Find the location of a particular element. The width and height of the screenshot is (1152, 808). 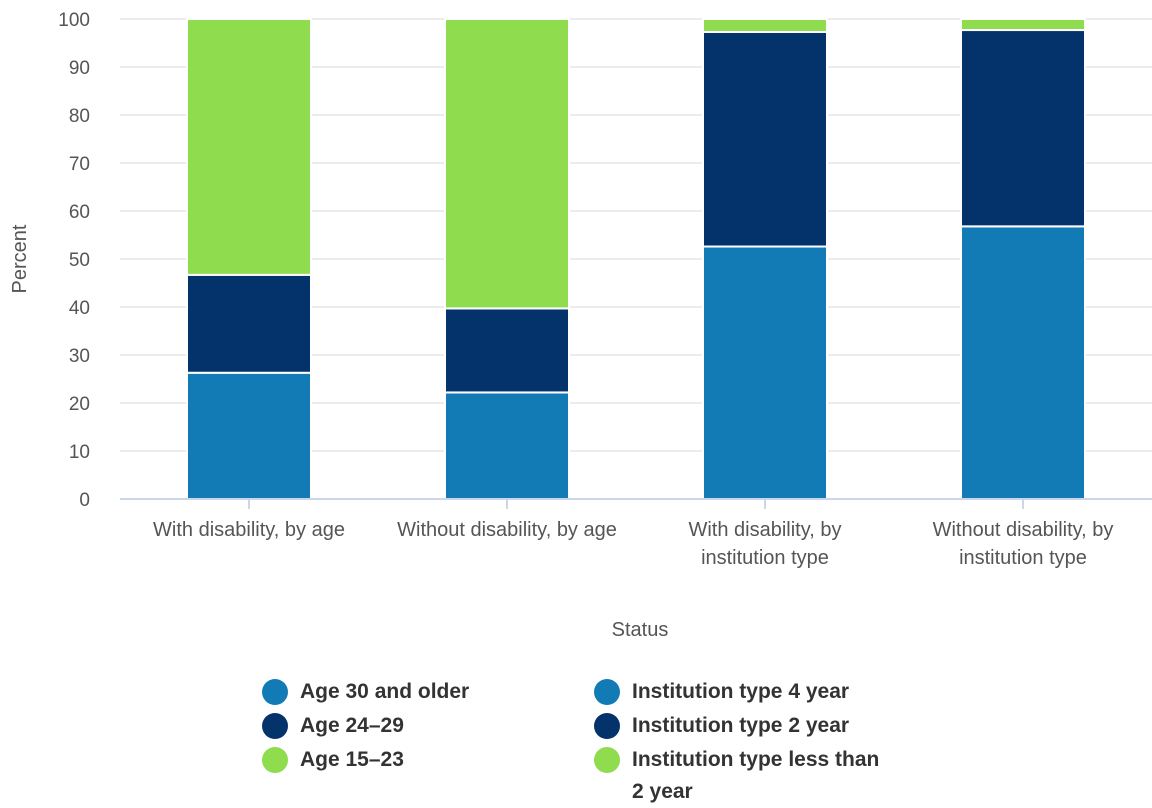

x-axis-title: Status is located at coordinates (640, 630).